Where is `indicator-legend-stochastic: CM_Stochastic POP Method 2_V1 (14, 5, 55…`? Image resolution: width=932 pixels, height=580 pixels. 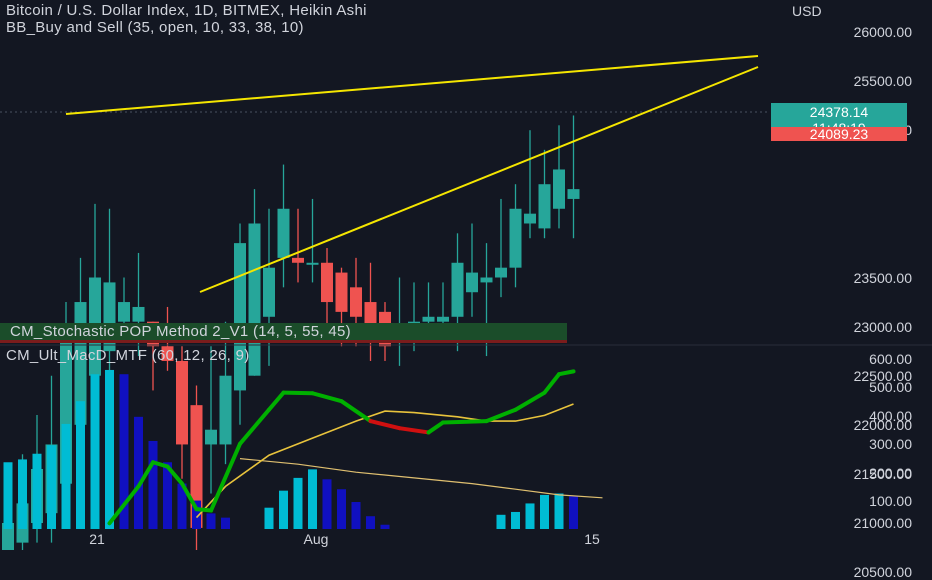 indicator-legend-stochastic: CM_Stochastic POP Method 2_V1 (14, 5, 55… is located at coordinates (180, 331).